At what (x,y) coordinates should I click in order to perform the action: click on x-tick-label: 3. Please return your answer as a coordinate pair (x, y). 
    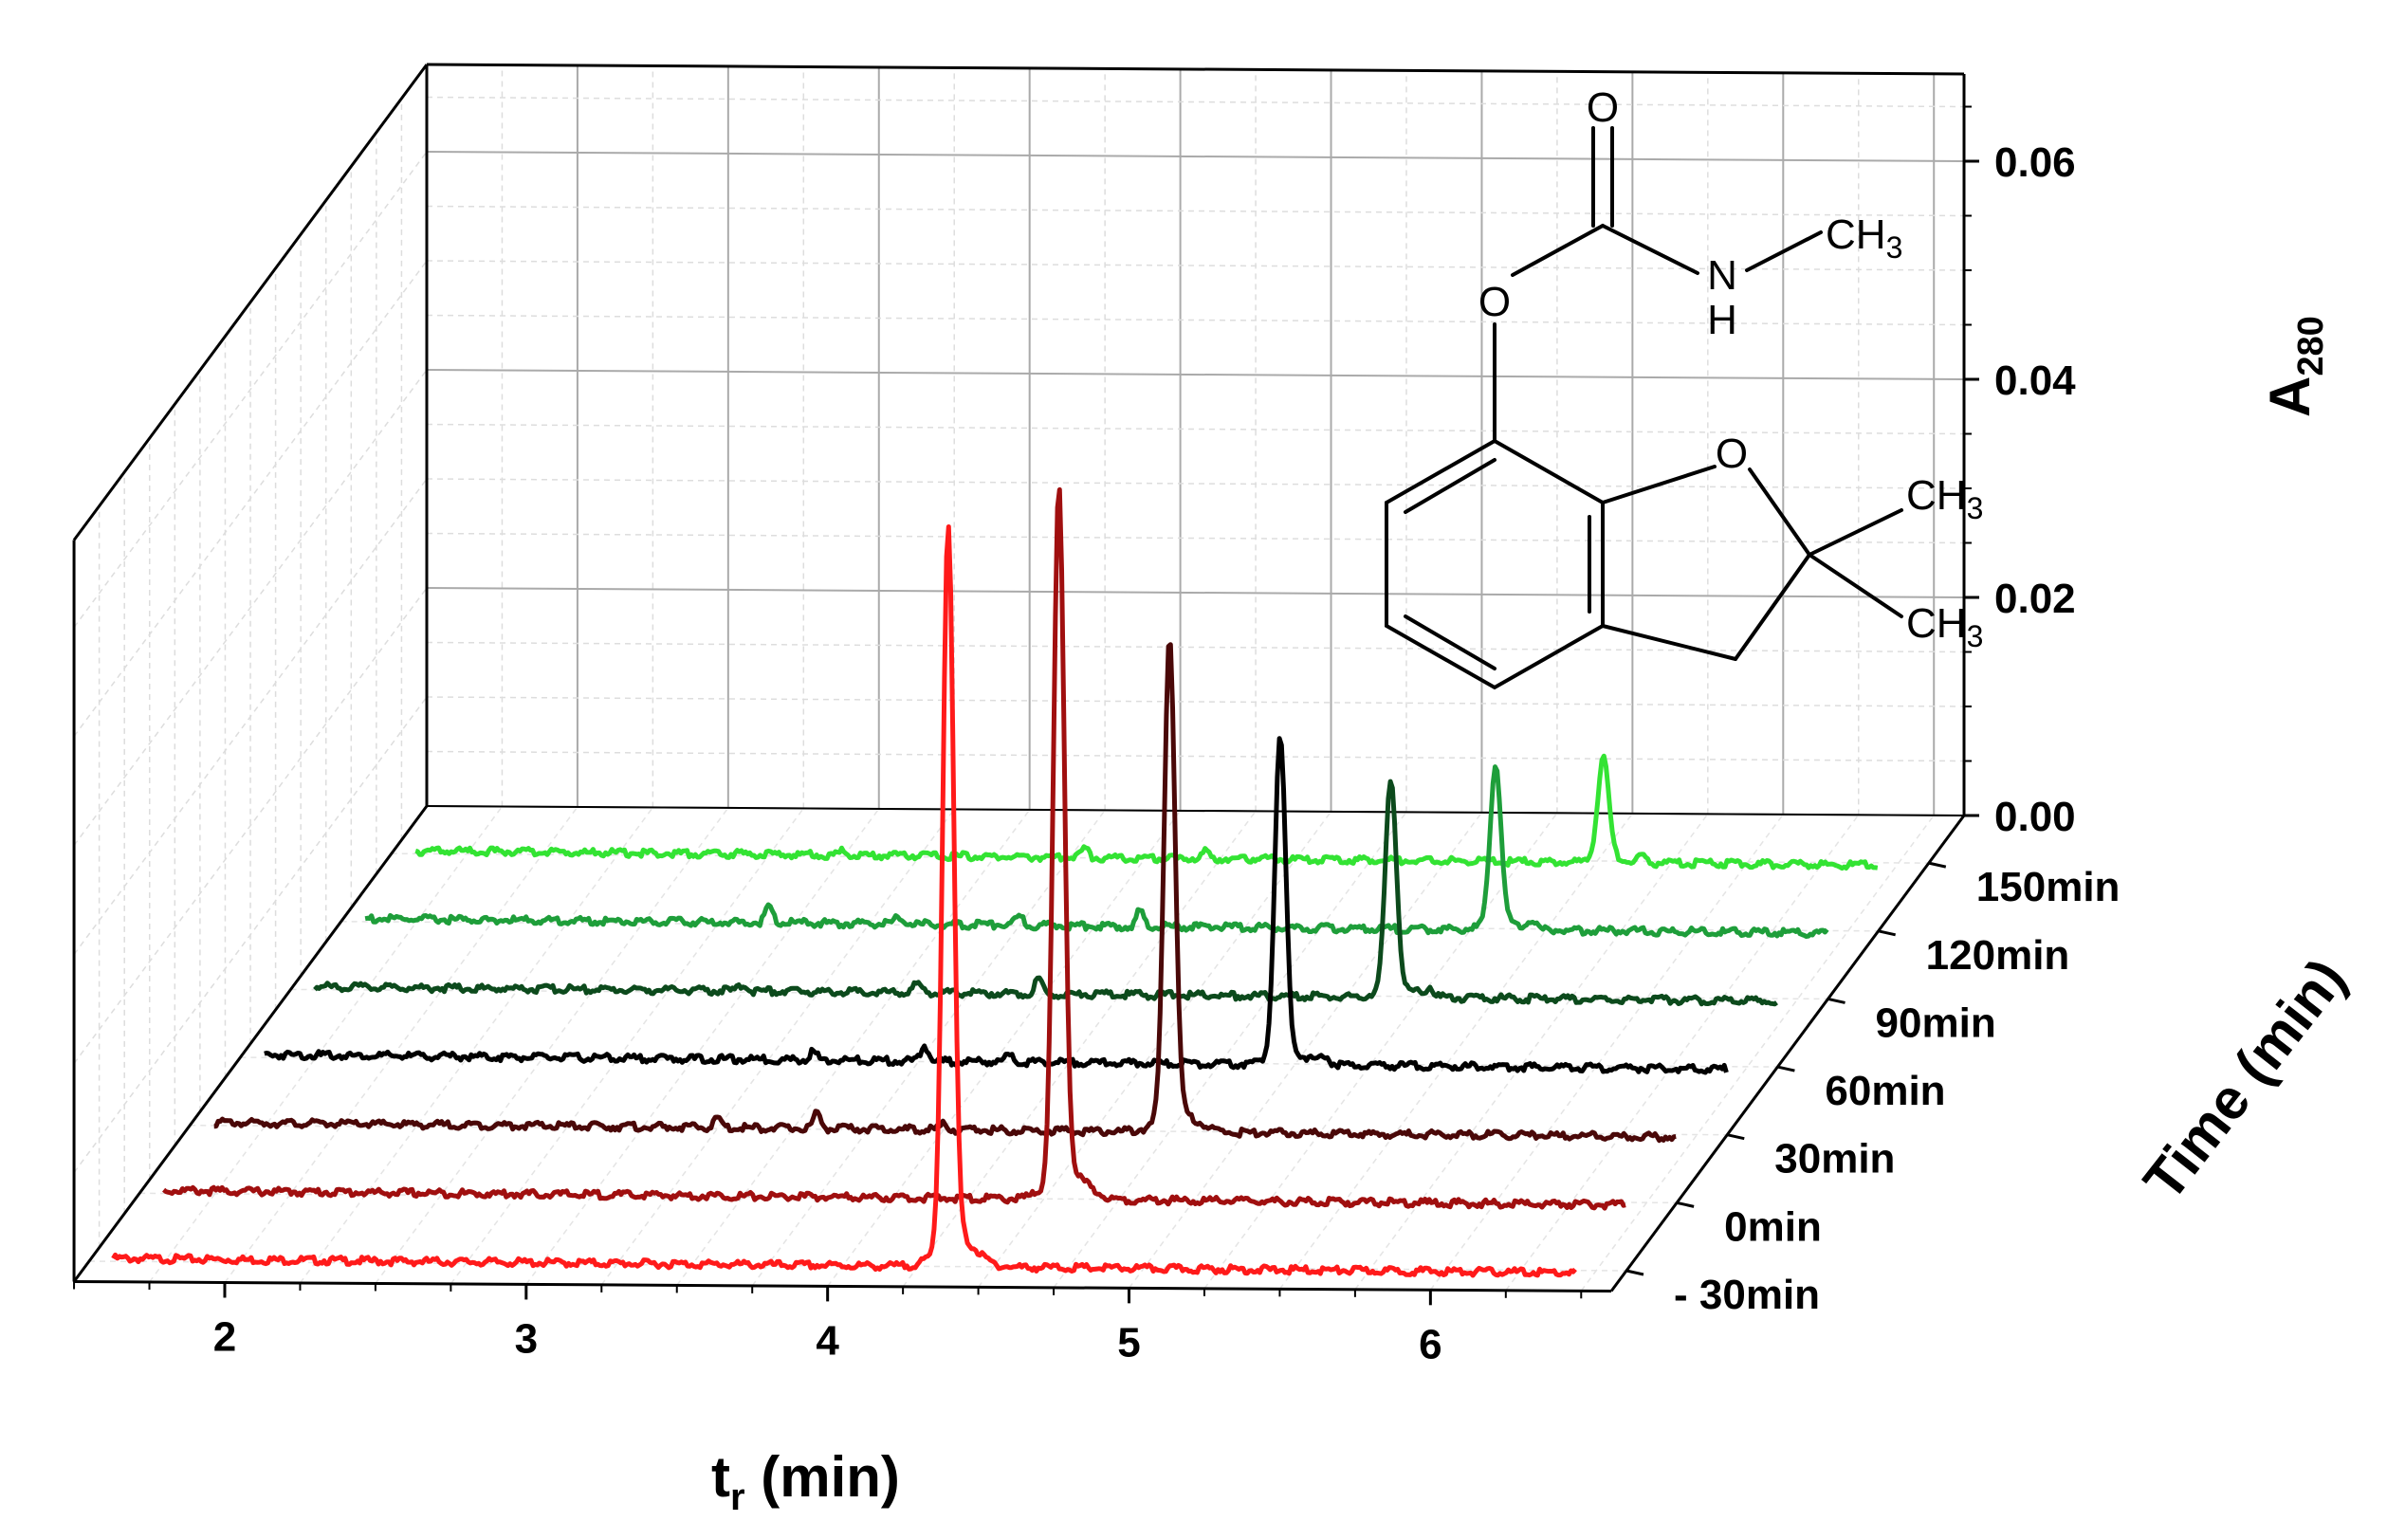
    Looking at the image, I should click on (526, 1338).